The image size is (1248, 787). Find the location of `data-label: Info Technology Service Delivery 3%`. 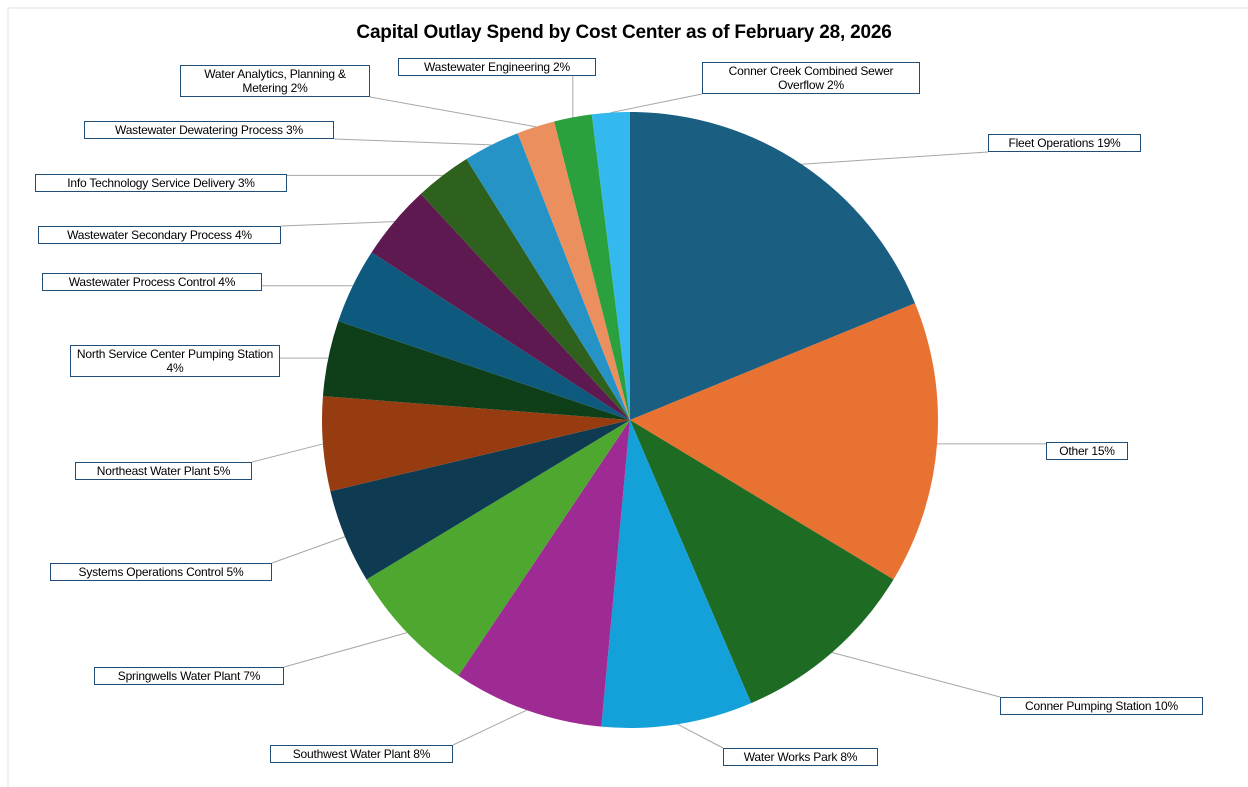

data-label: Info Technology Service Delivery 3% is located at coordinates (161, 183).